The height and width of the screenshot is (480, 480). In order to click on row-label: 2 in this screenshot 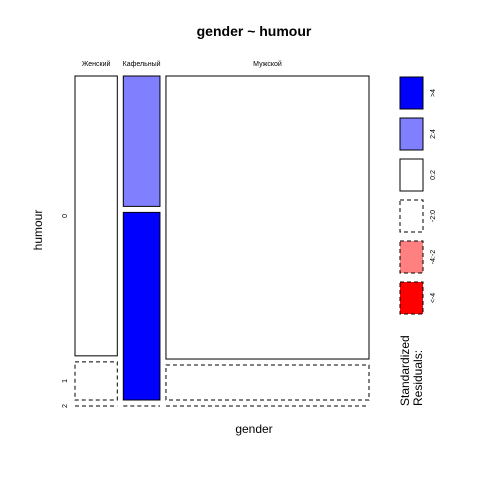, I will do `click(65, 406)`.